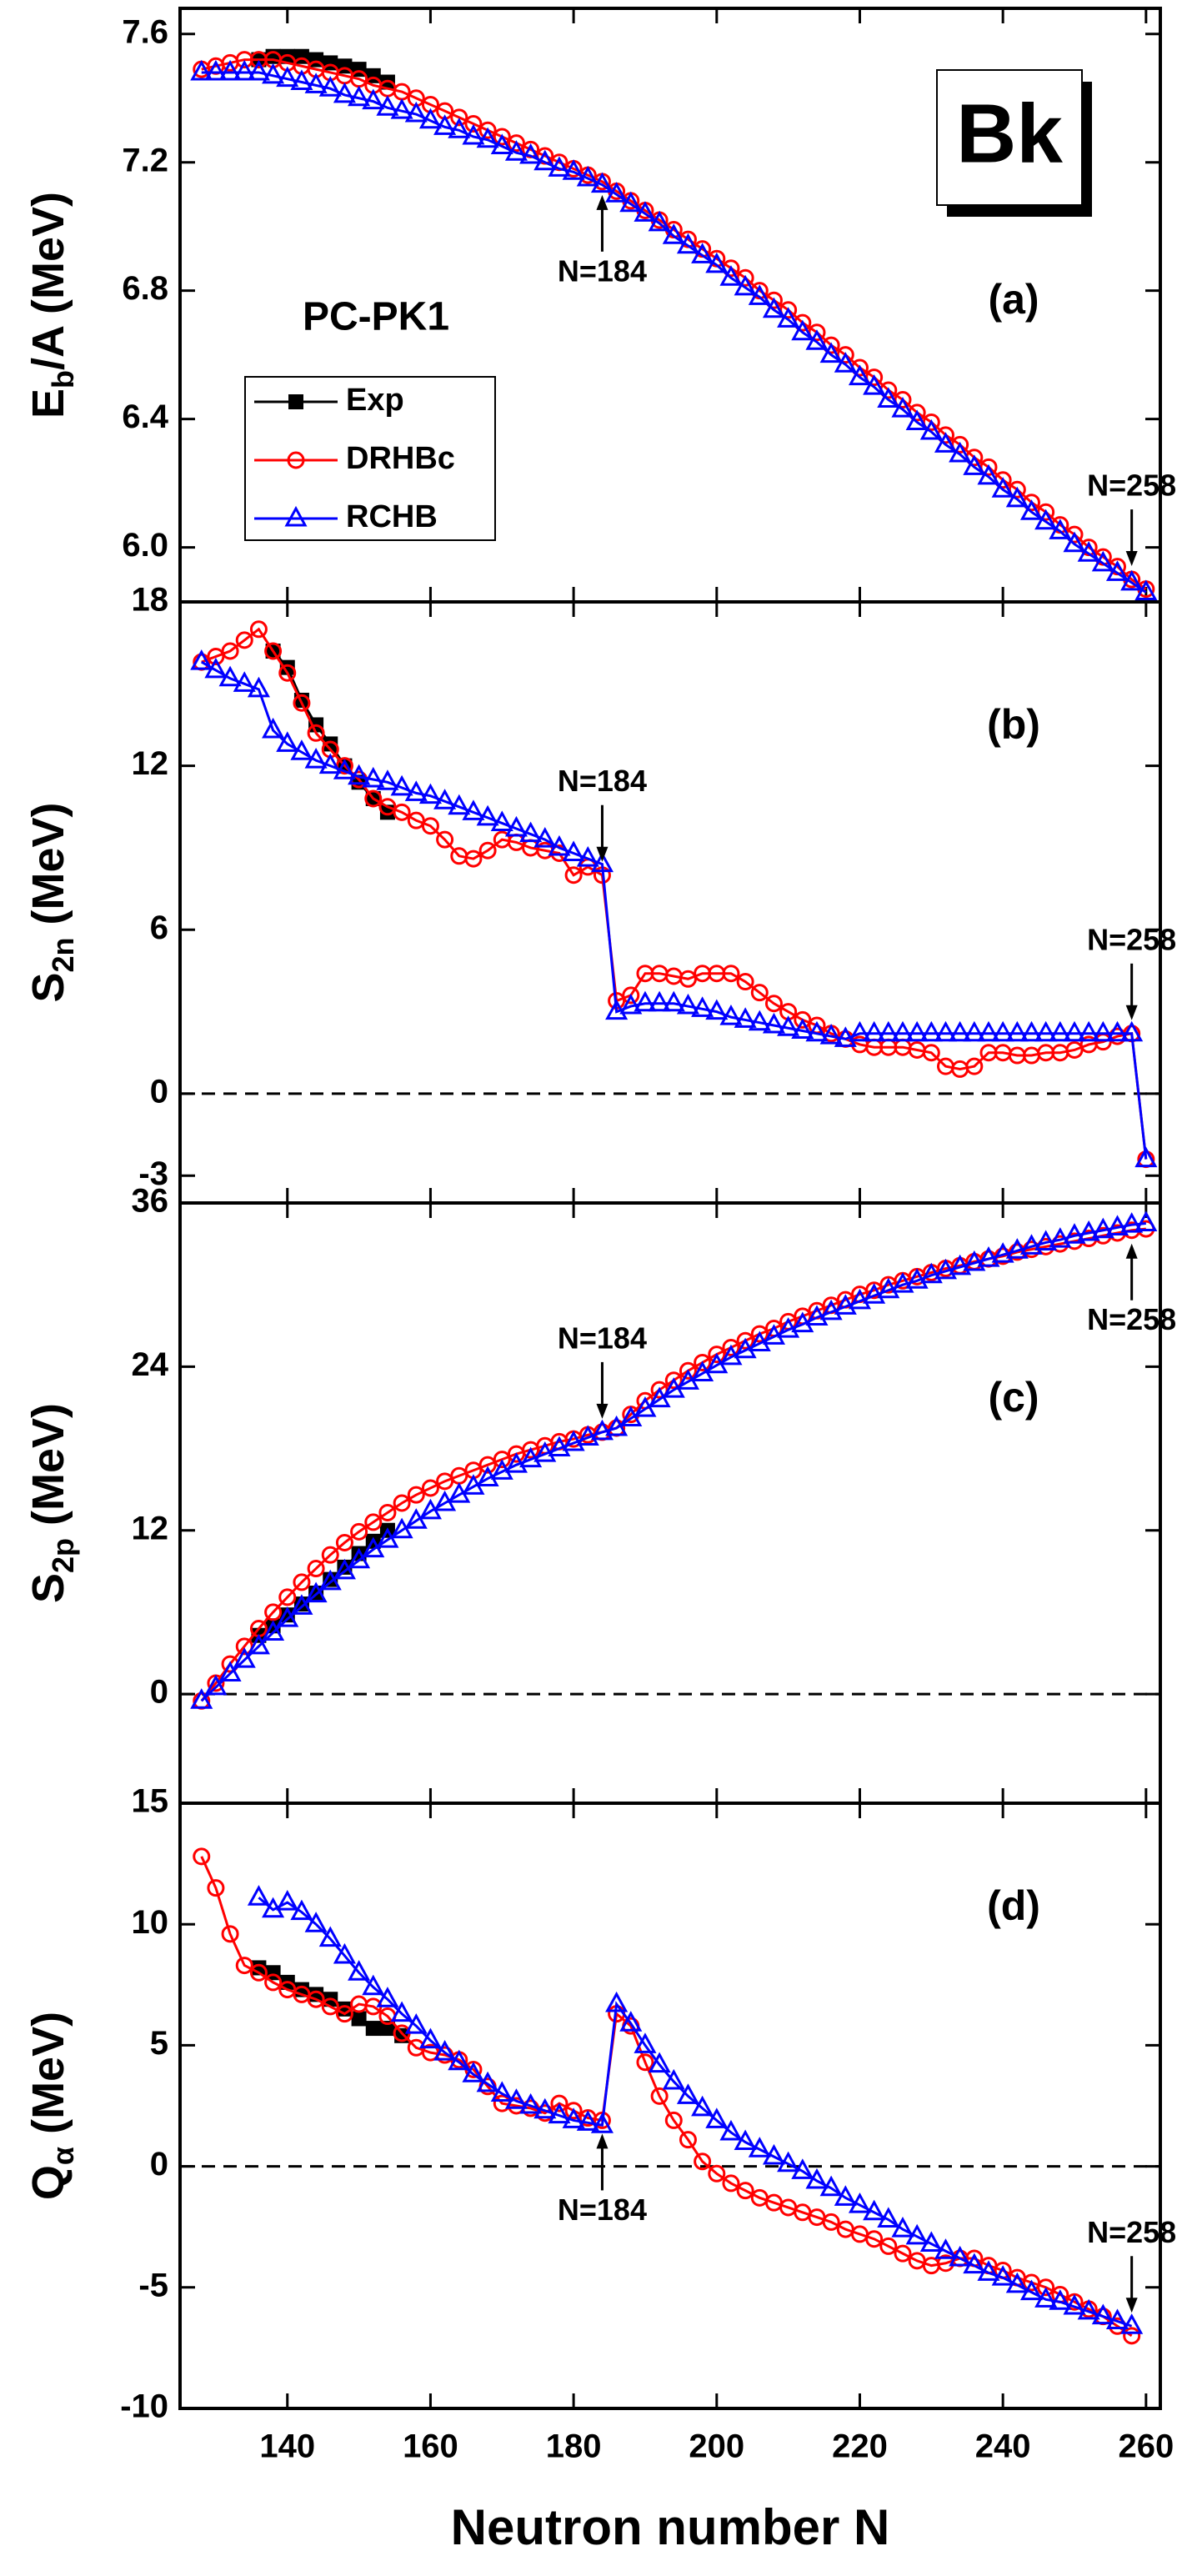 This screenshot has height=2576, width=1177. I want to click on panel-label: (a), so click(1014, 299).